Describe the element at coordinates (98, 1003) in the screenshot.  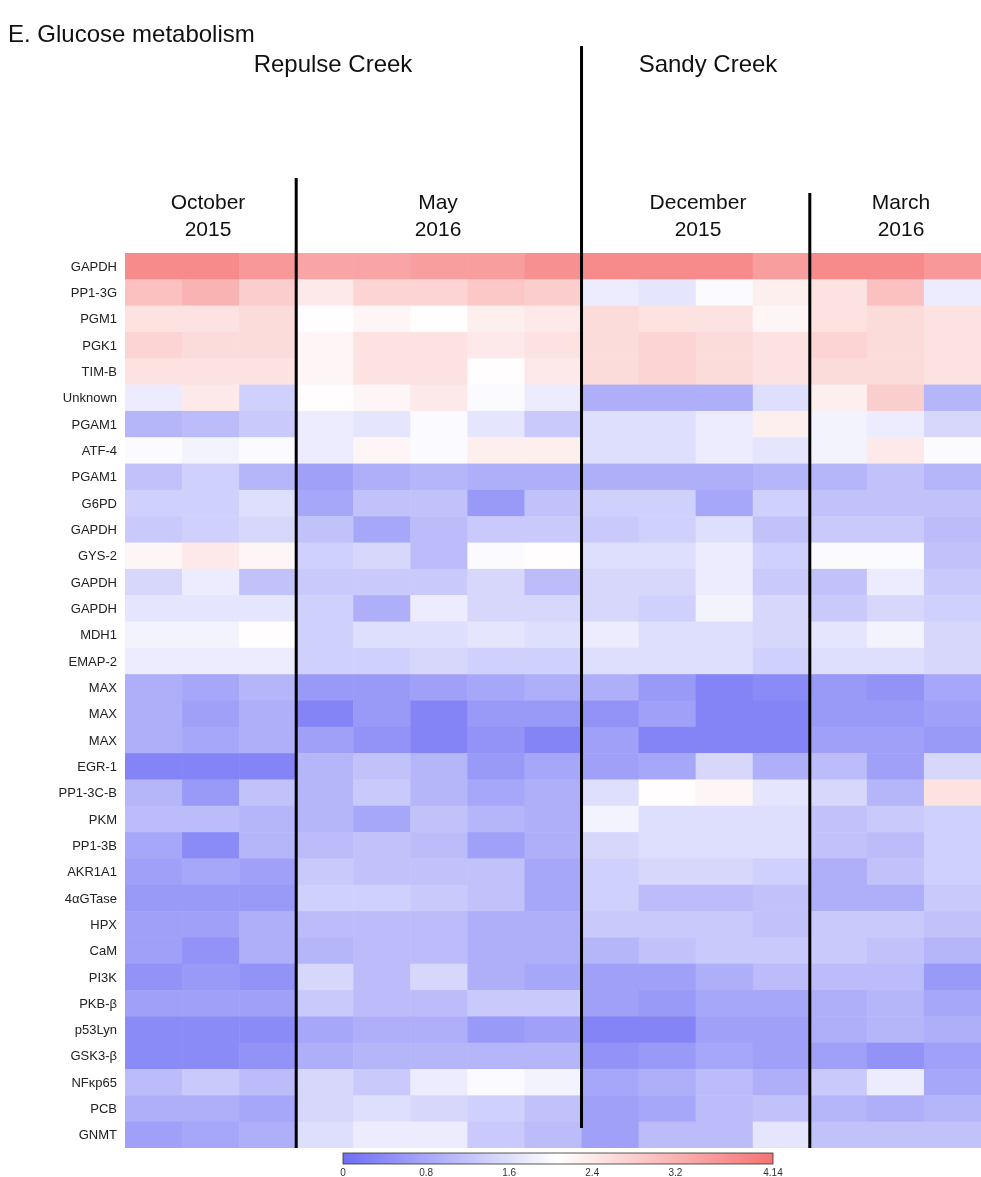
I see `y-tick-label: PKB-β` at that location.